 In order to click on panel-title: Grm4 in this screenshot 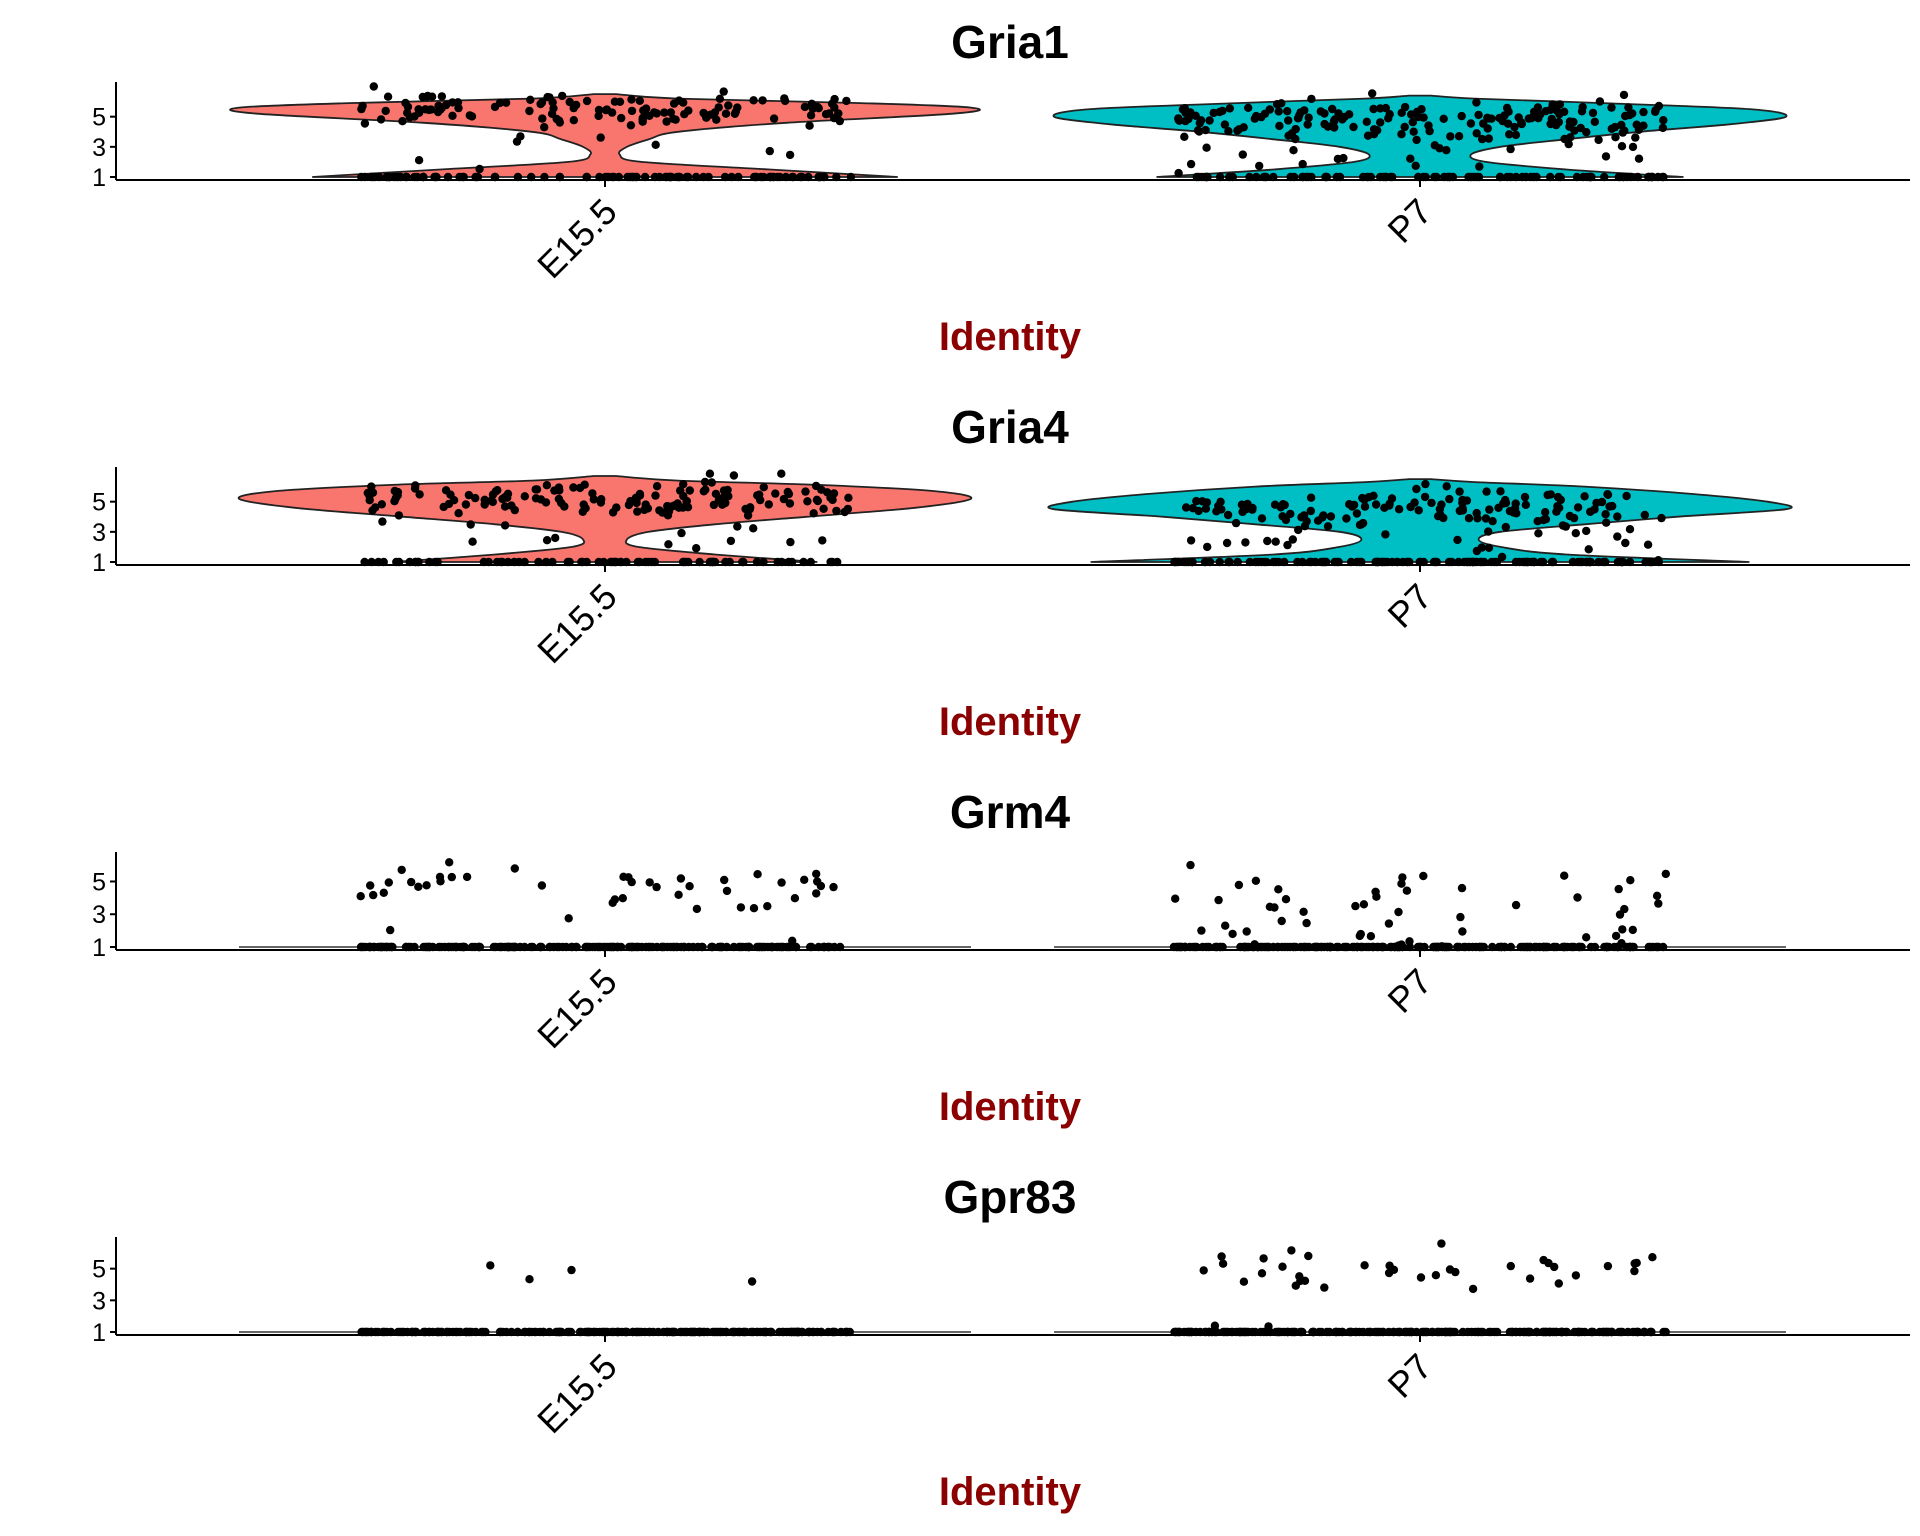, I will do `click(1010, 812)`.